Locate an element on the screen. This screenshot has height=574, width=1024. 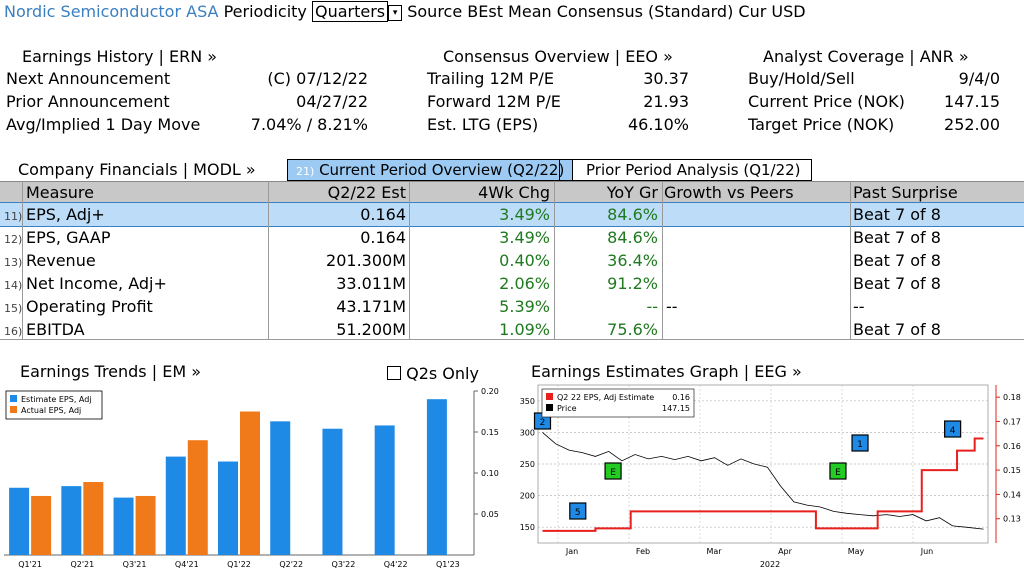
x-tick-label: Jun is located at coordinates (927, 551).